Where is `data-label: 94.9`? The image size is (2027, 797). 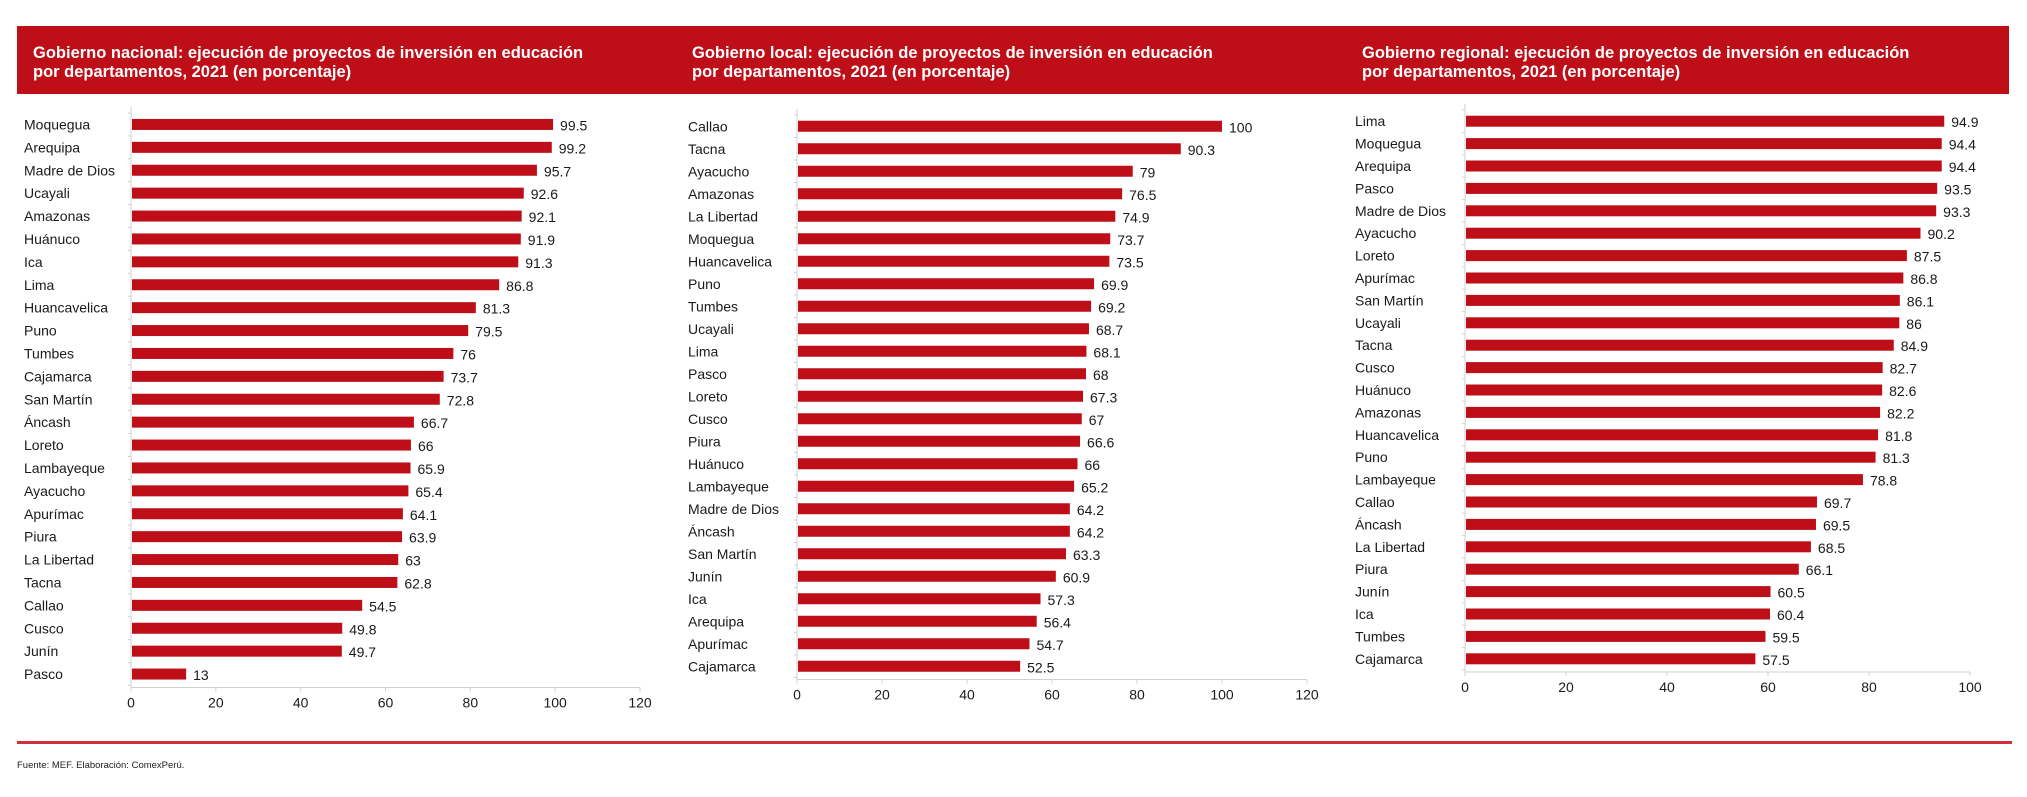 data-label: 94.9 is located at coordinates (1964, 122).